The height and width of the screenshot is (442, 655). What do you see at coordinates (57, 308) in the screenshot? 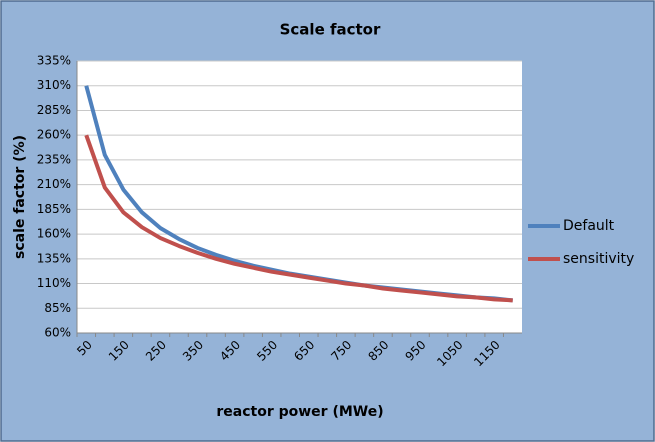
I see `y-tick-label: 85%` at bounding box center [57, 308].